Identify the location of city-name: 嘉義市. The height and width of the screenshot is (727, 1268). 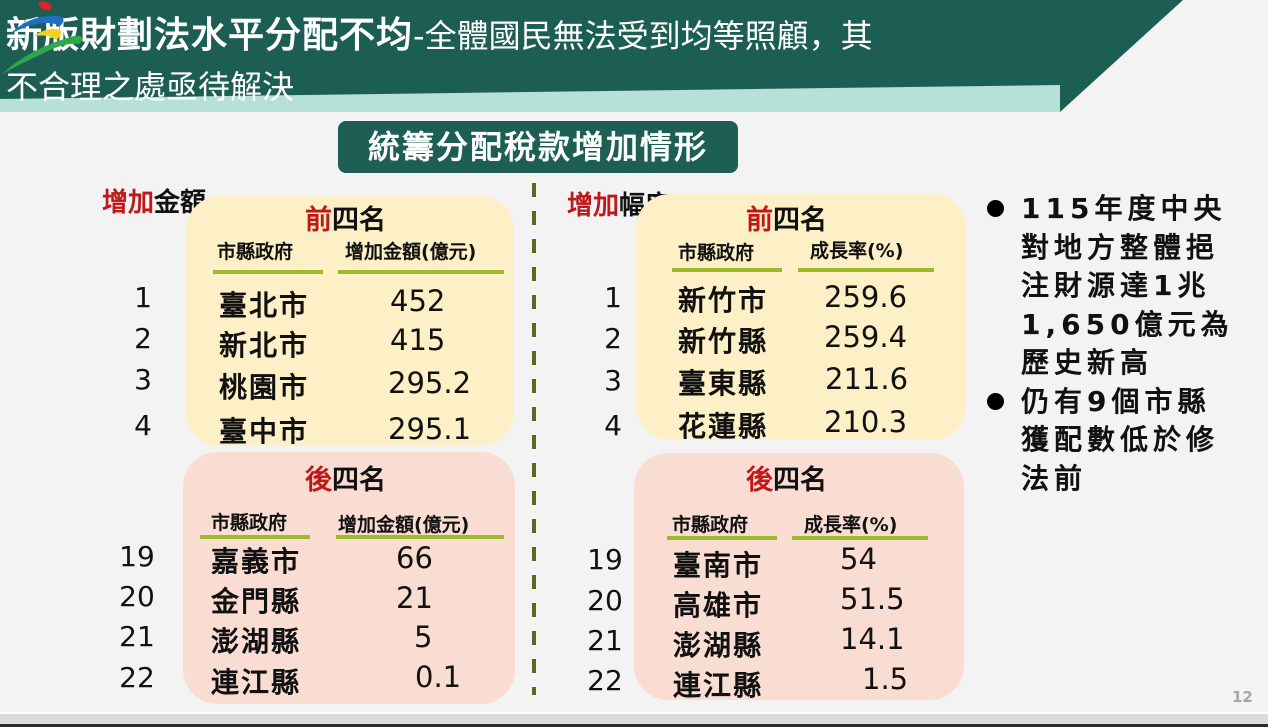
(256, 561).